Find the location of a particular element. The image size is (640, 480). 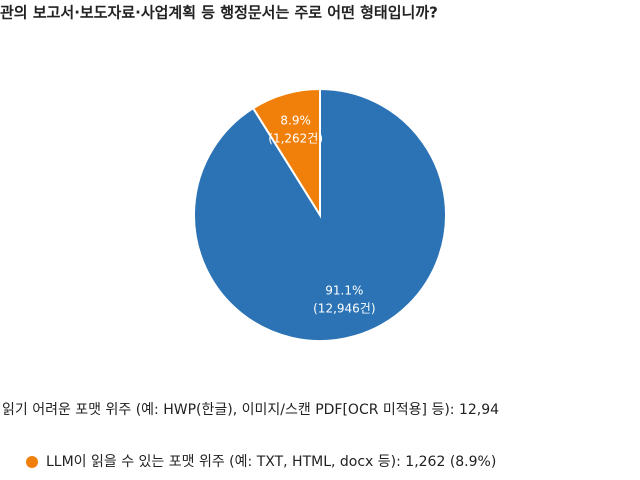

slice-count-label: (1,262건) is located at coordinates (295, 139).